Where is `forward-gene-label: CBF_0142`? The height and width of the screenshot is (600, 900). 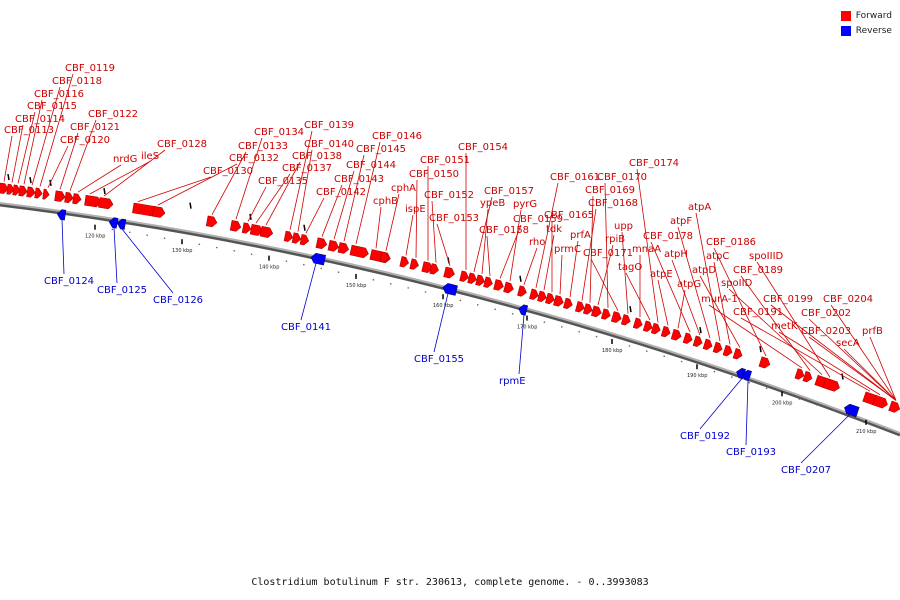
forward-gene-label: CBF_0142 is located at coordinates (341, 192).